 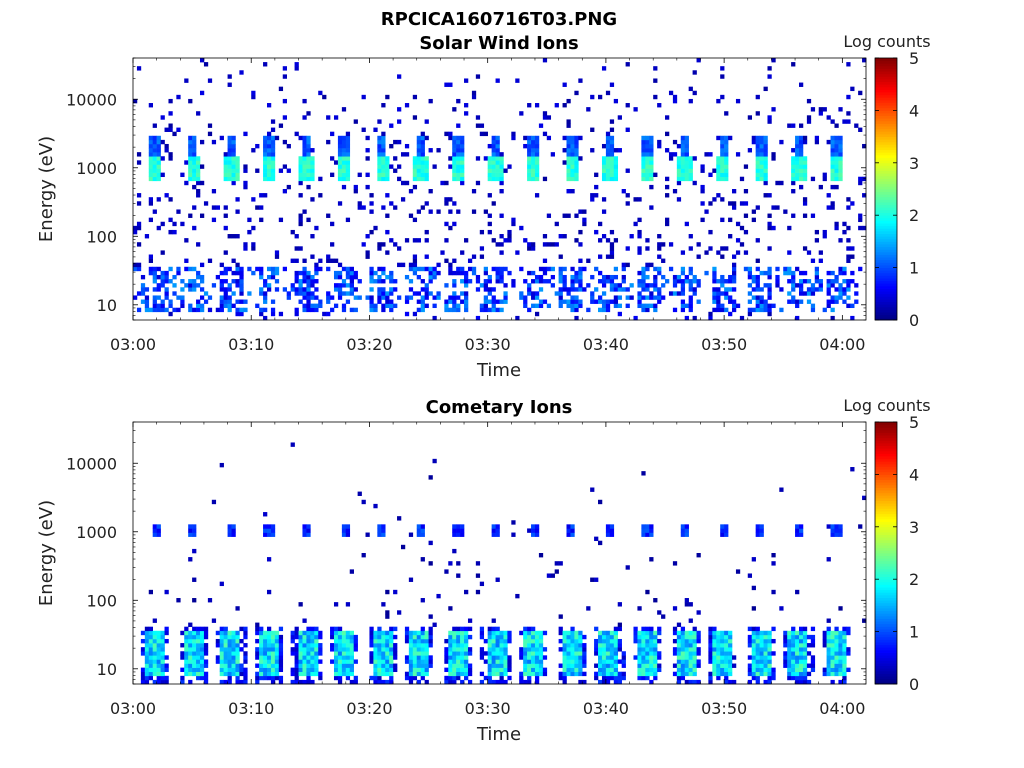 I want to click on y-tick-label: 1000, so click(x=96, y=532).